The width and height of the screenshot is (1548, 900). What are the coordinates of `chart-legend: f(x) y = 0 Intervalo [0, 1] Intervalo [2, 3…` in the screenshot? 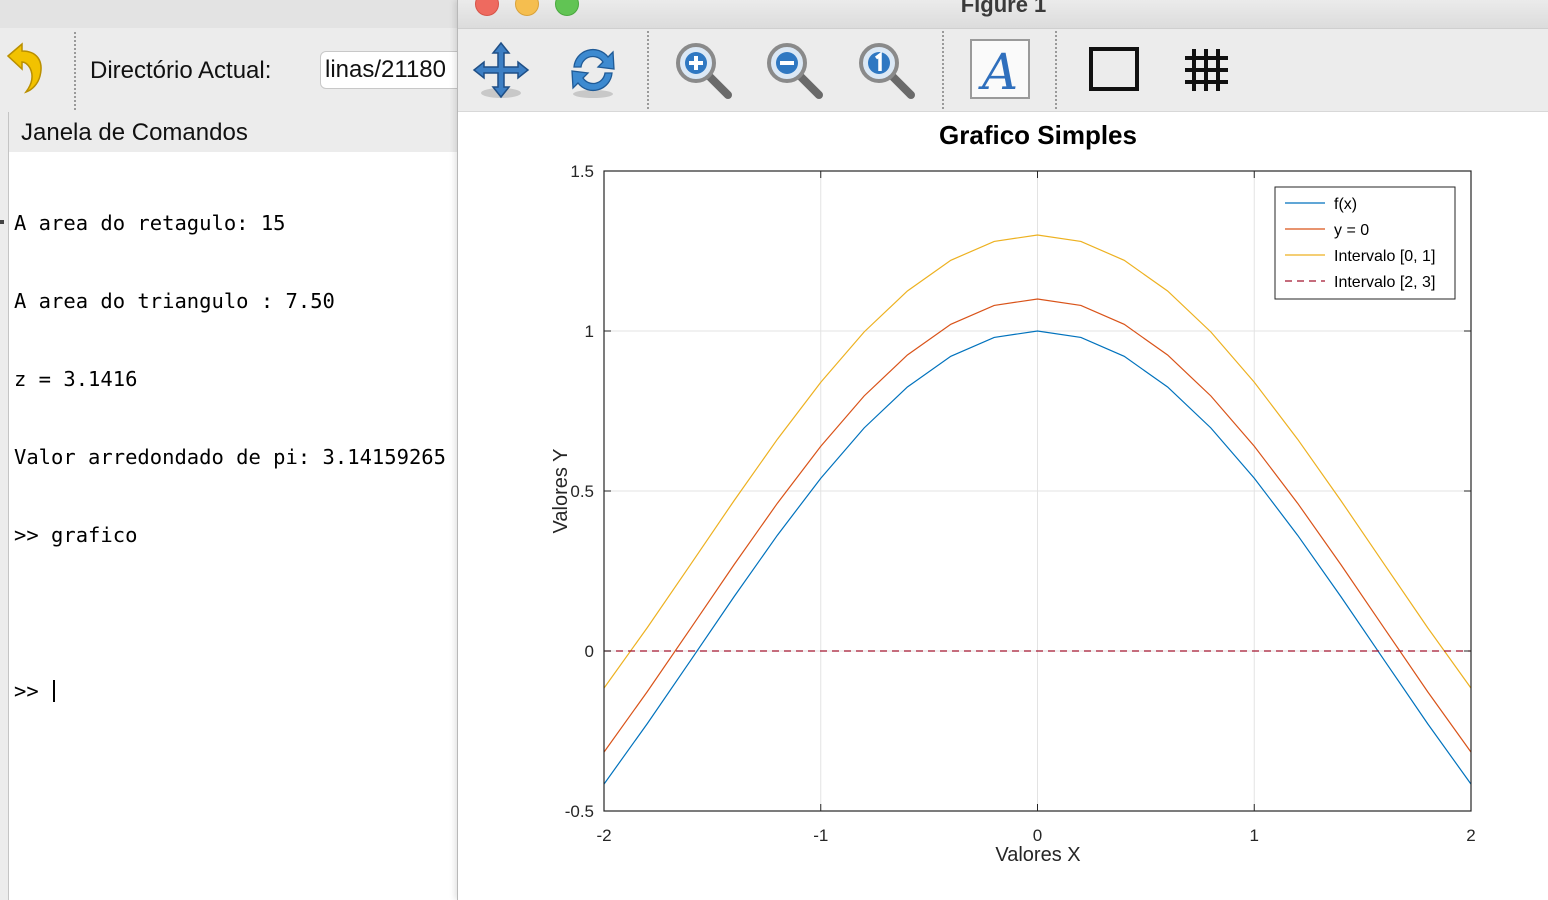 It's located at (1365, 243).